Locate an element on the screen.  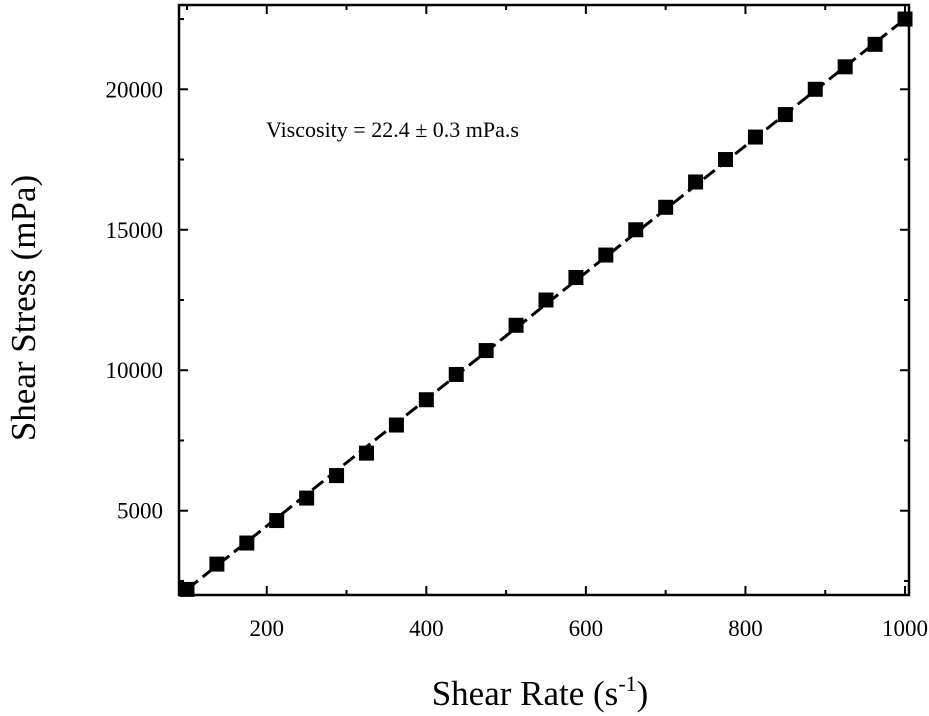
viscosity-annotation: Viscosity = 22.4 ± 0.3 mPa.s is located at coordinates (392, 129).